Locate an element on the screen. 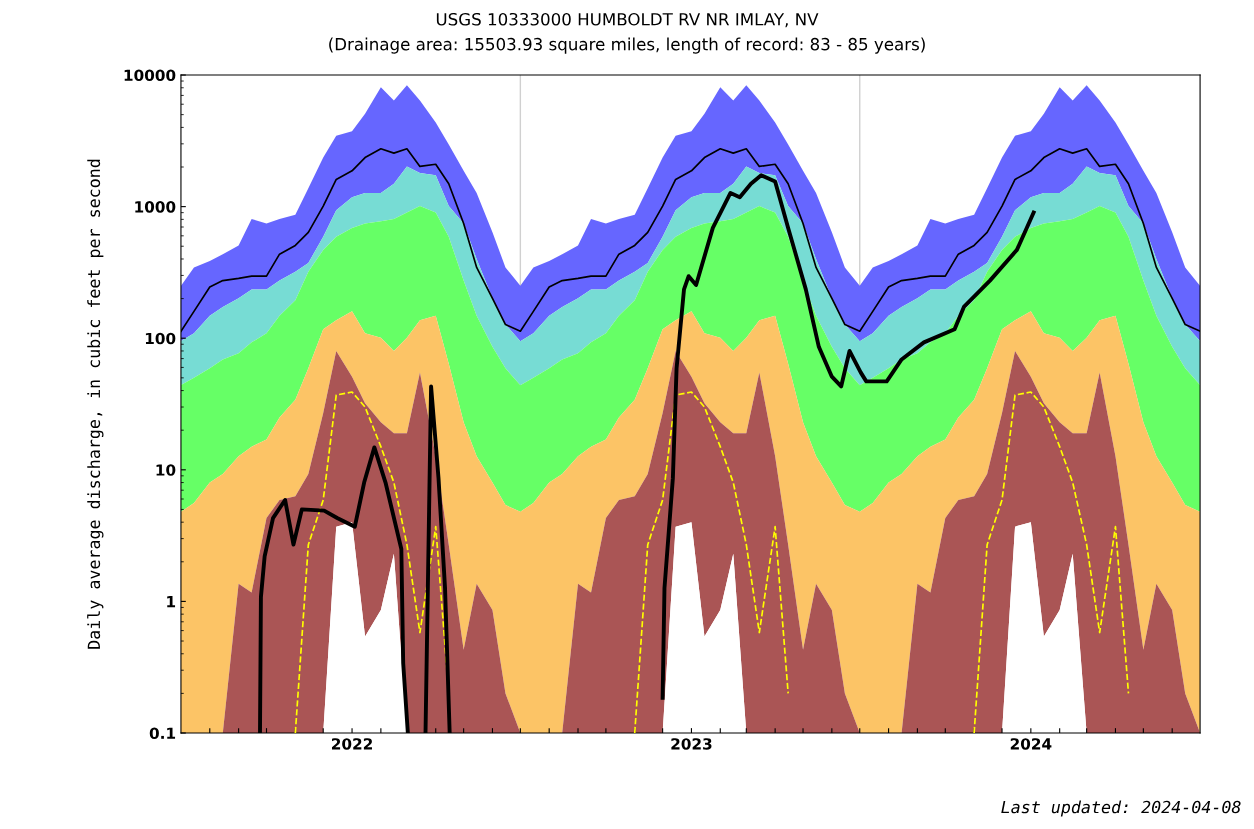 Image resolution: width=1254 pixels, height=829 pixels. y-tick-label: 1 is located at coordinates (171, 602).